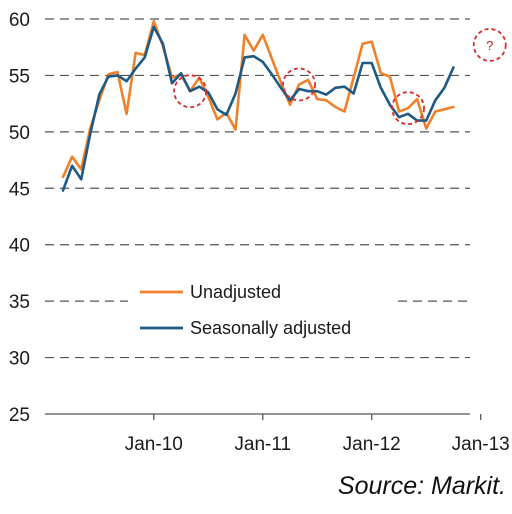 The image size is (512, 514). Describe the element at coordinates (270, 328) in the screenshot. I see `legend-label: Seasonally adjusted` at that location.